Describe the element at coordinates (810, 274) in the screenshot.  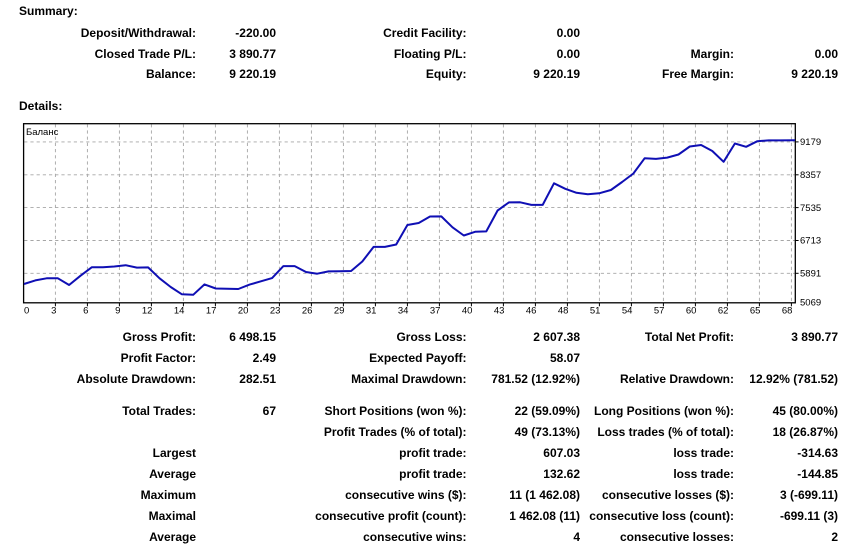
I see `svg-text: 5891` at that location.